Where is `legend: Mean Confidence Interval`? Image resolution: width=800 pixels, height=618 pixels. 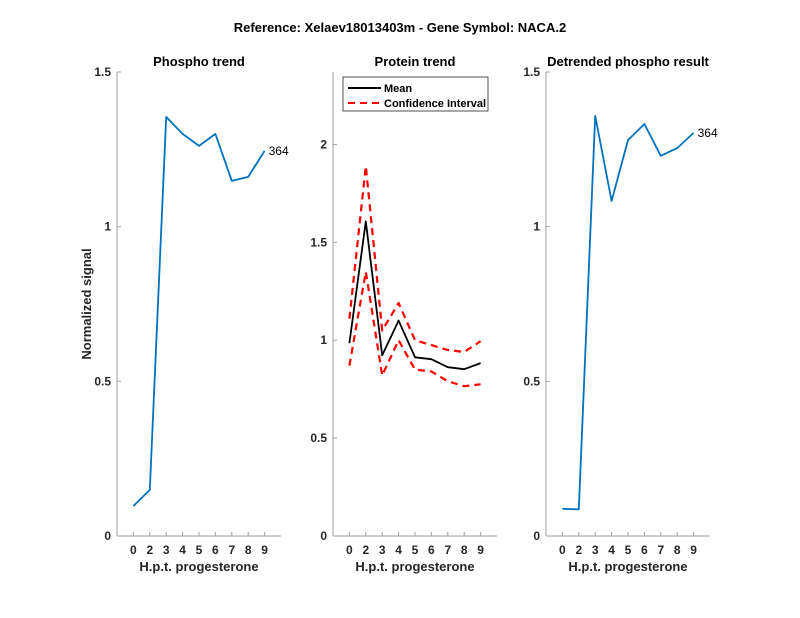
legend: Mean Confidence Interval is located at coordinates (415, 94).